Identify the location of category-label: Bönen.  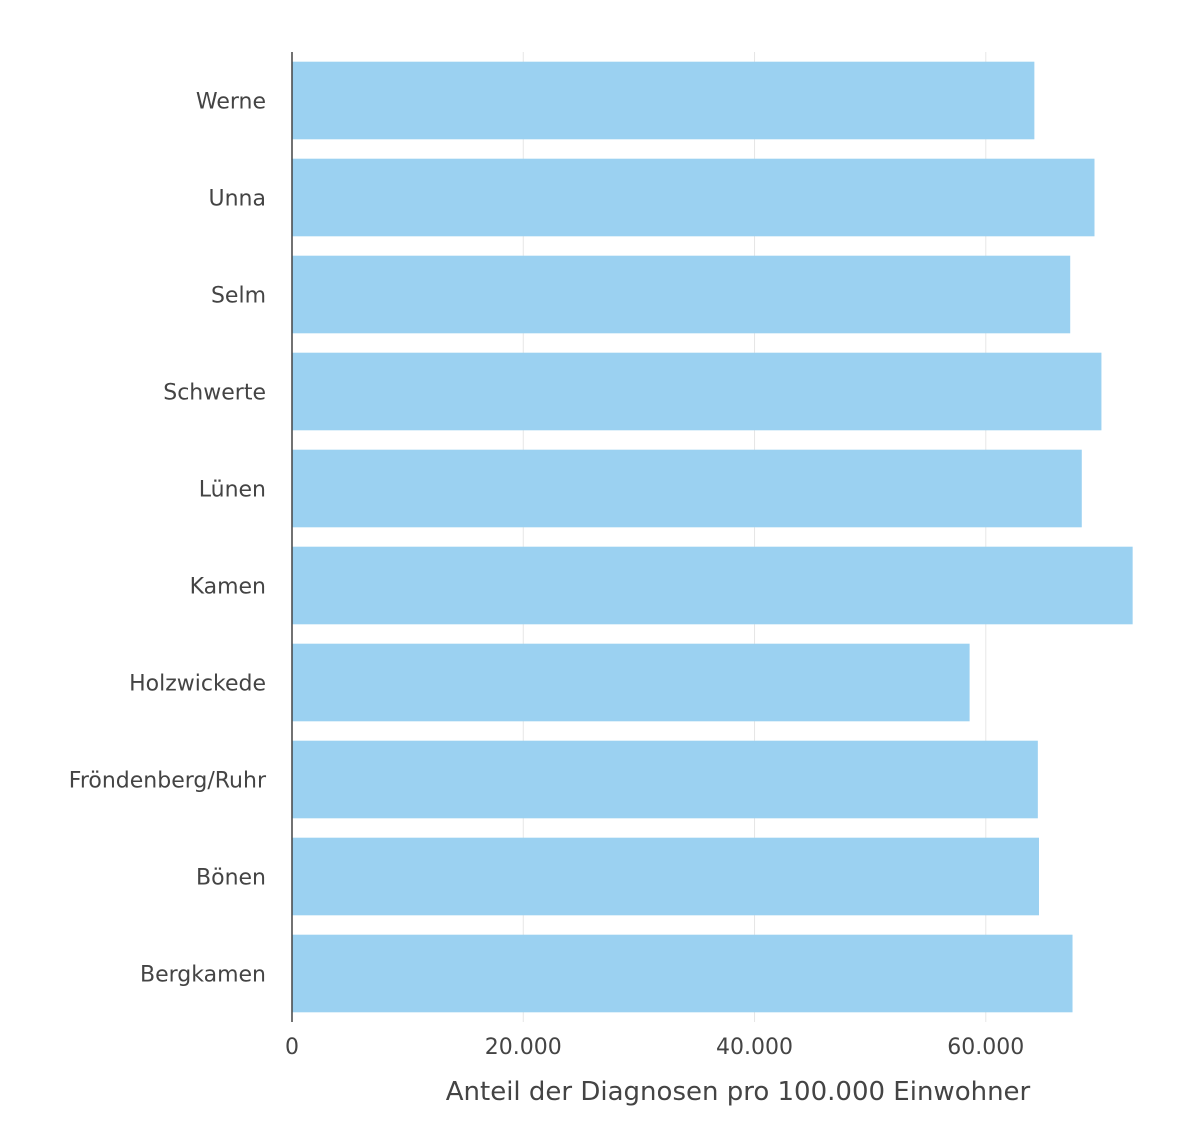
(231, 878).